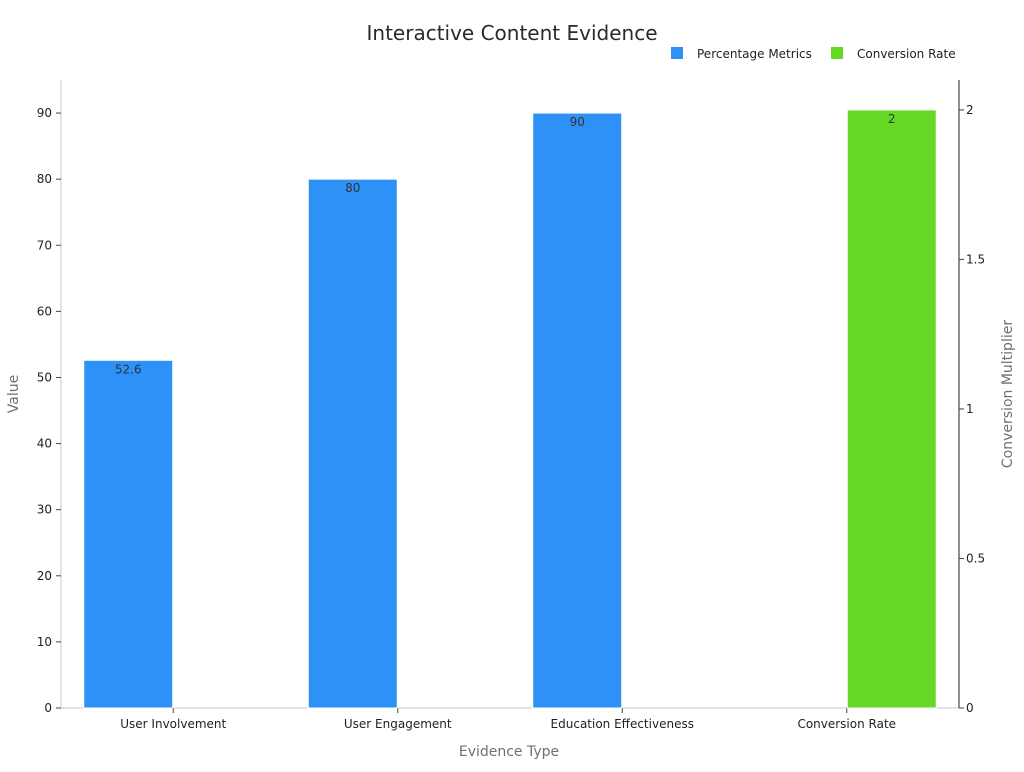 Image resolution: width=1024 pixels, height=772 pixels. I want to click on legend-swatch-percentage-metrics, so click(677, 53).